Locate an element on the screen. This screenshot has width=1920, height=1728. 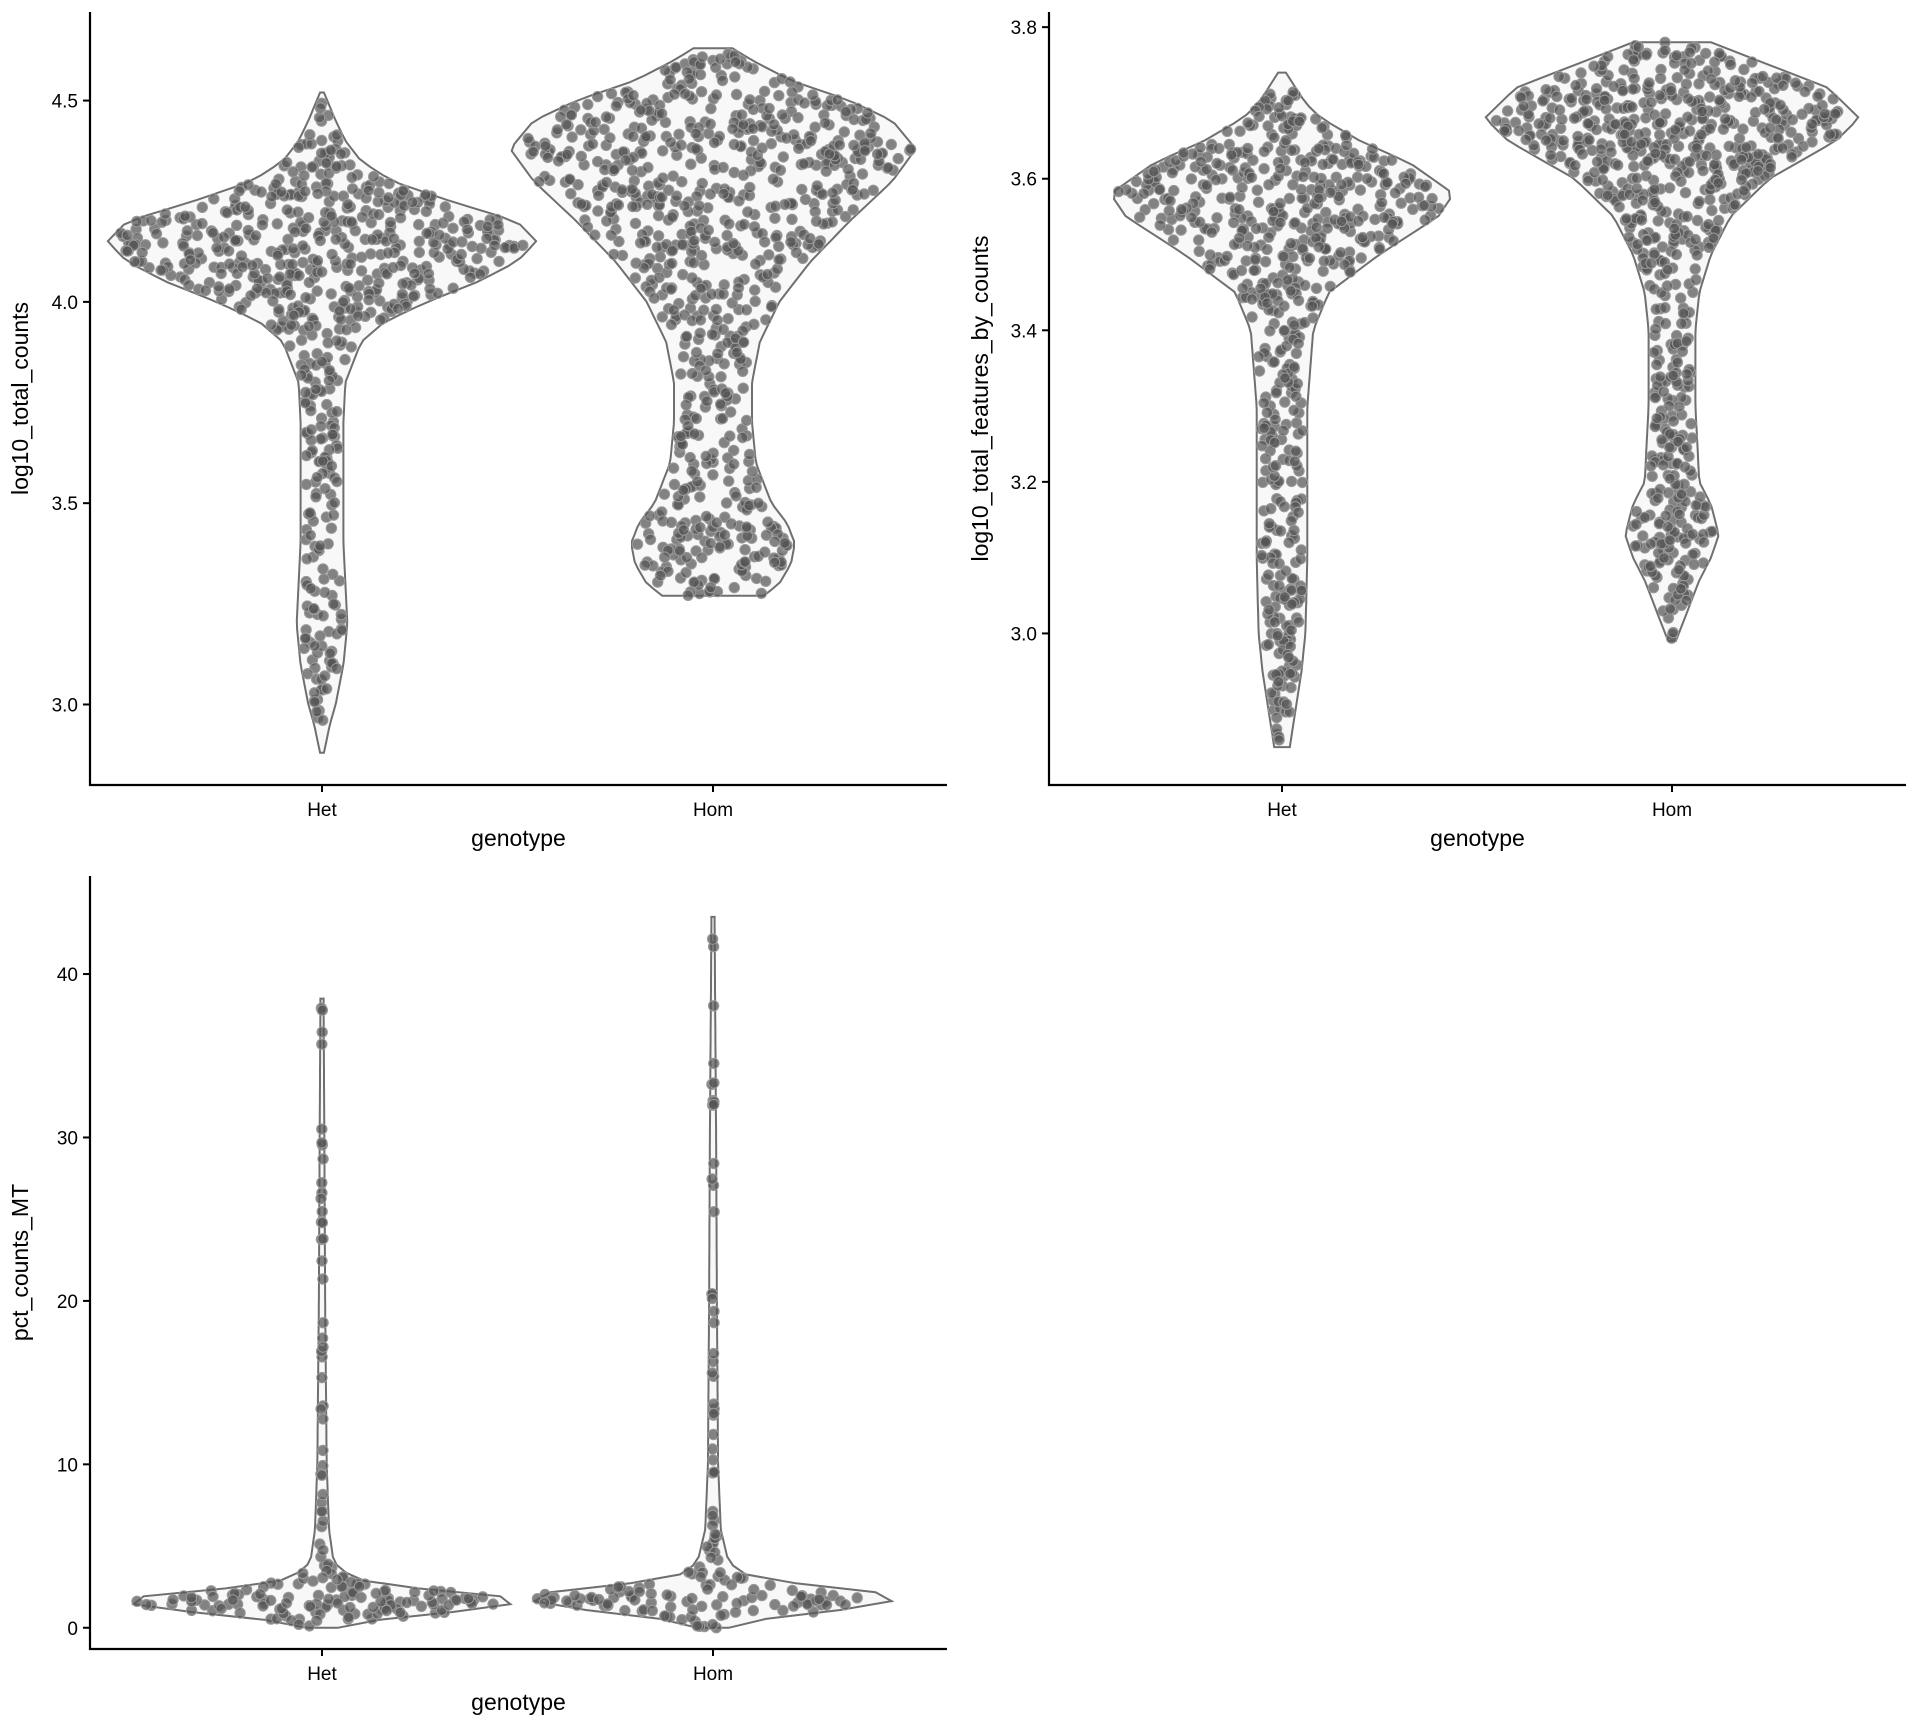
y-tick-label: 3.8 is located at coordinates (1024, 28).